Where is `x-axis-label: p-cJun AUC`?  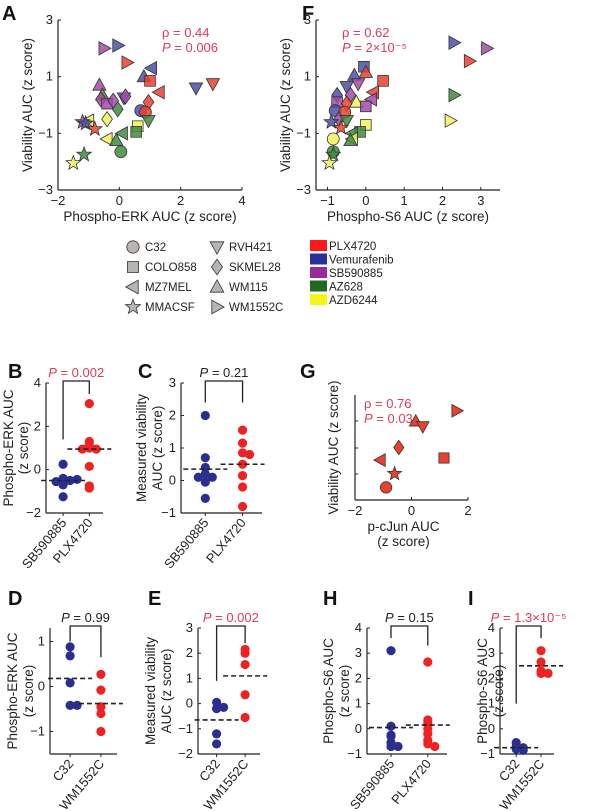 x-axis-label: p-cJun AUC is located at coordinates (403, 526).